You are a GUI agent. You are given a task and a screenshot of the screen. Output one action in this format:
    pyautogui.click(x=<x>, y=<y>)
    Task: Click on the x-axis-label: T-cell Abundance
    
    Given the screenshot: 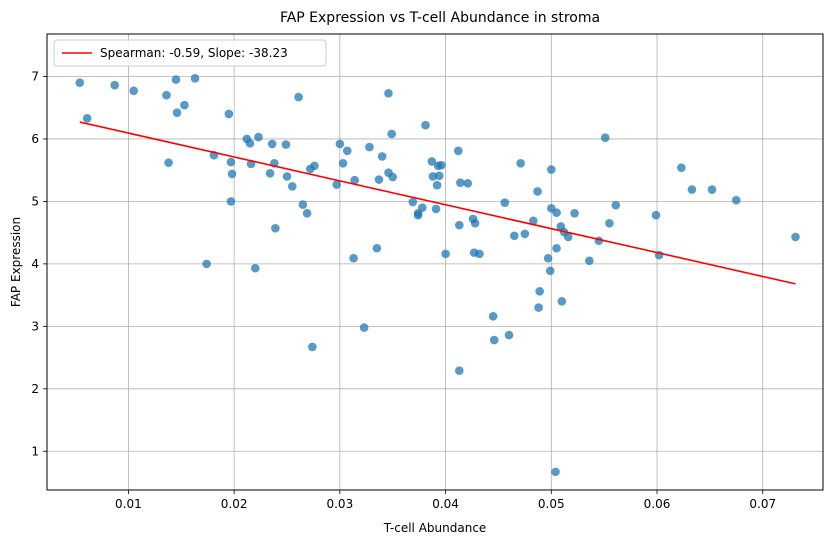 What is the action you would take?
    pyautogui.click(x=435, y=528)
    